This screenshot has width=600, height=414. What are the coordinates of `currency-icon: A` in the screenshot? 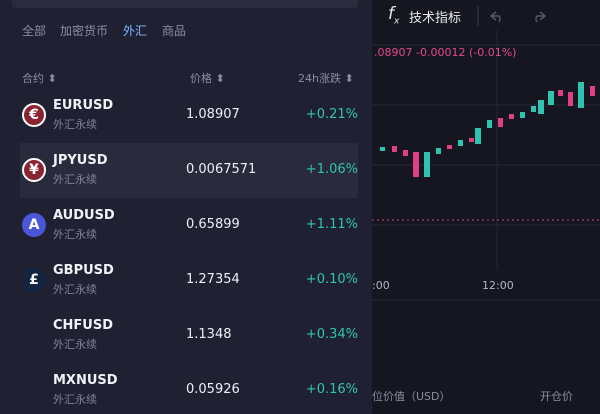 It's located at (34, 225).